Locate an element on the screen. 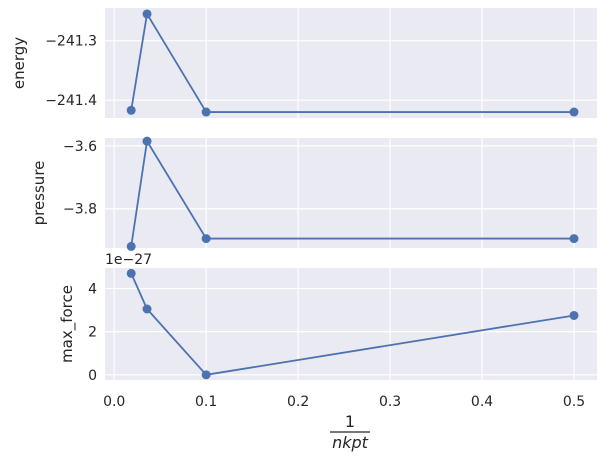  x-tick-label: 0.1 is located at coordinates (206, 402).